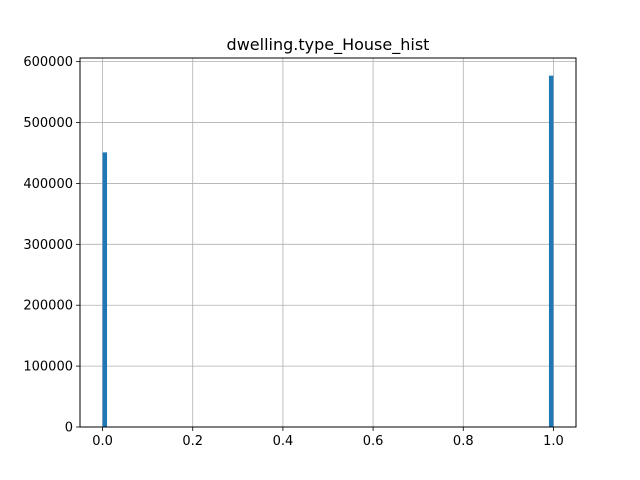 This screenshot has height=480, width=640. What do you see at coordinates (192, 441) in the screenshot?
I see `x-tick-label: 0.2` at bounding box center [192, 441].